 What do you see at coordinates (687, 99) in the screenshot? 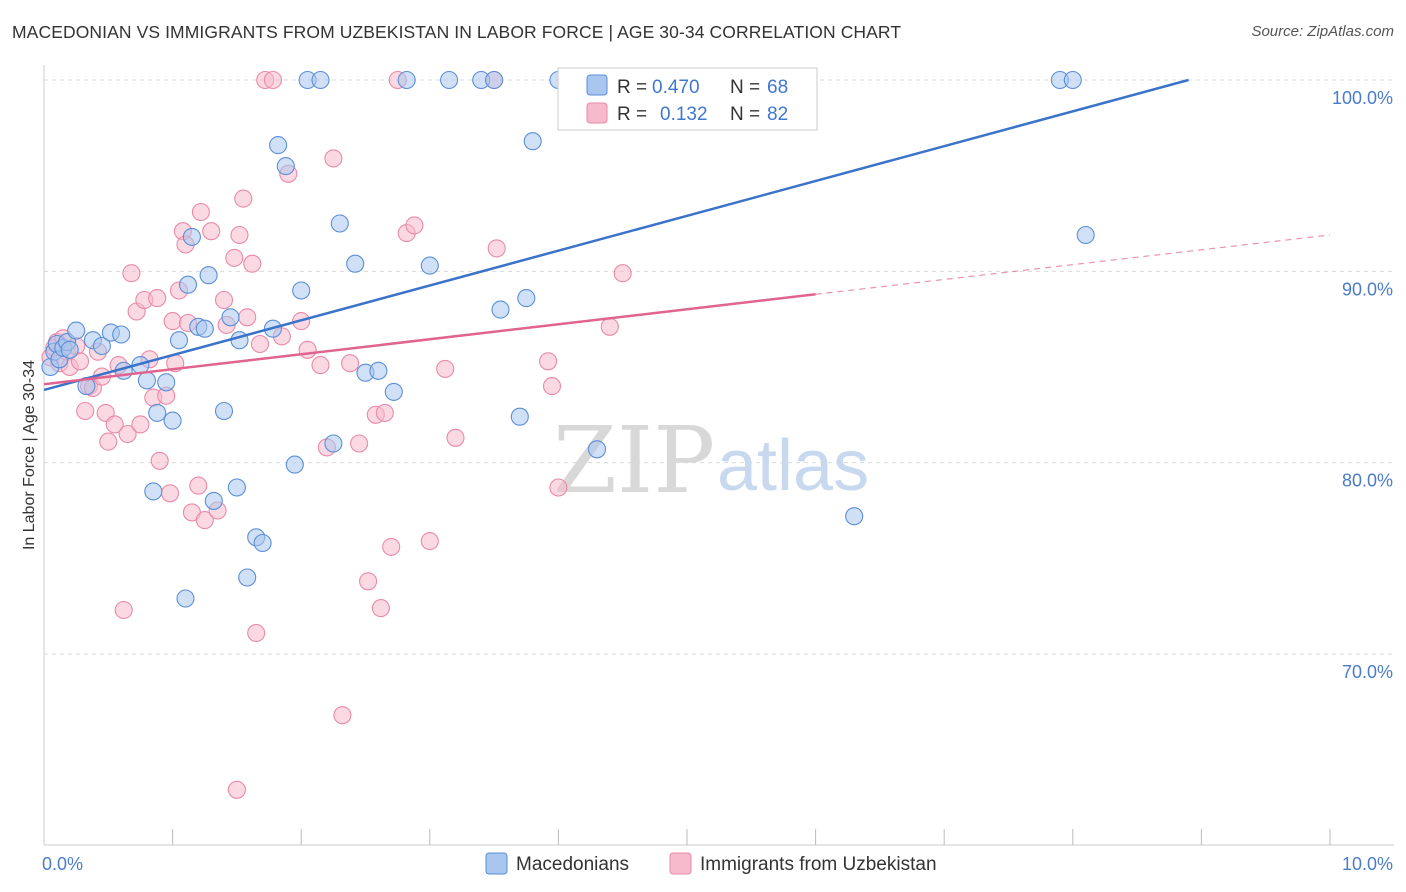
I see `legend: R = 0.470 N = 68 R = 0.132 N = 82` at bounding box center [687, 99].